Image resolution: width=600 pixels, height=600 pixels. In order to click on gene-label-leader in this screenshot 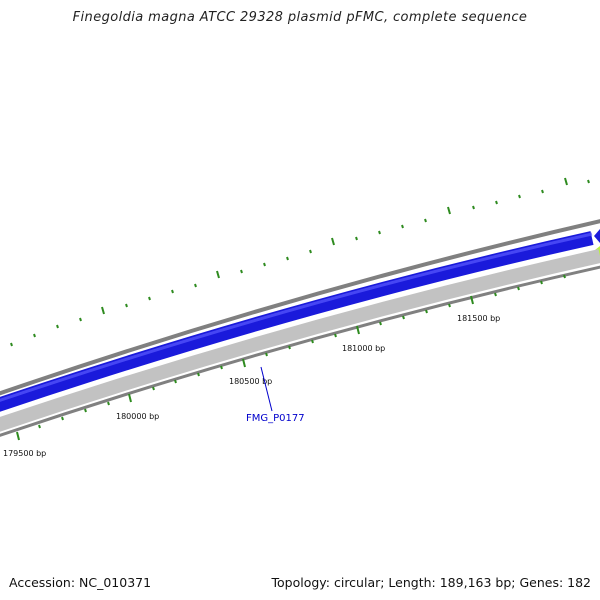, I will do `click(266, 389)`.